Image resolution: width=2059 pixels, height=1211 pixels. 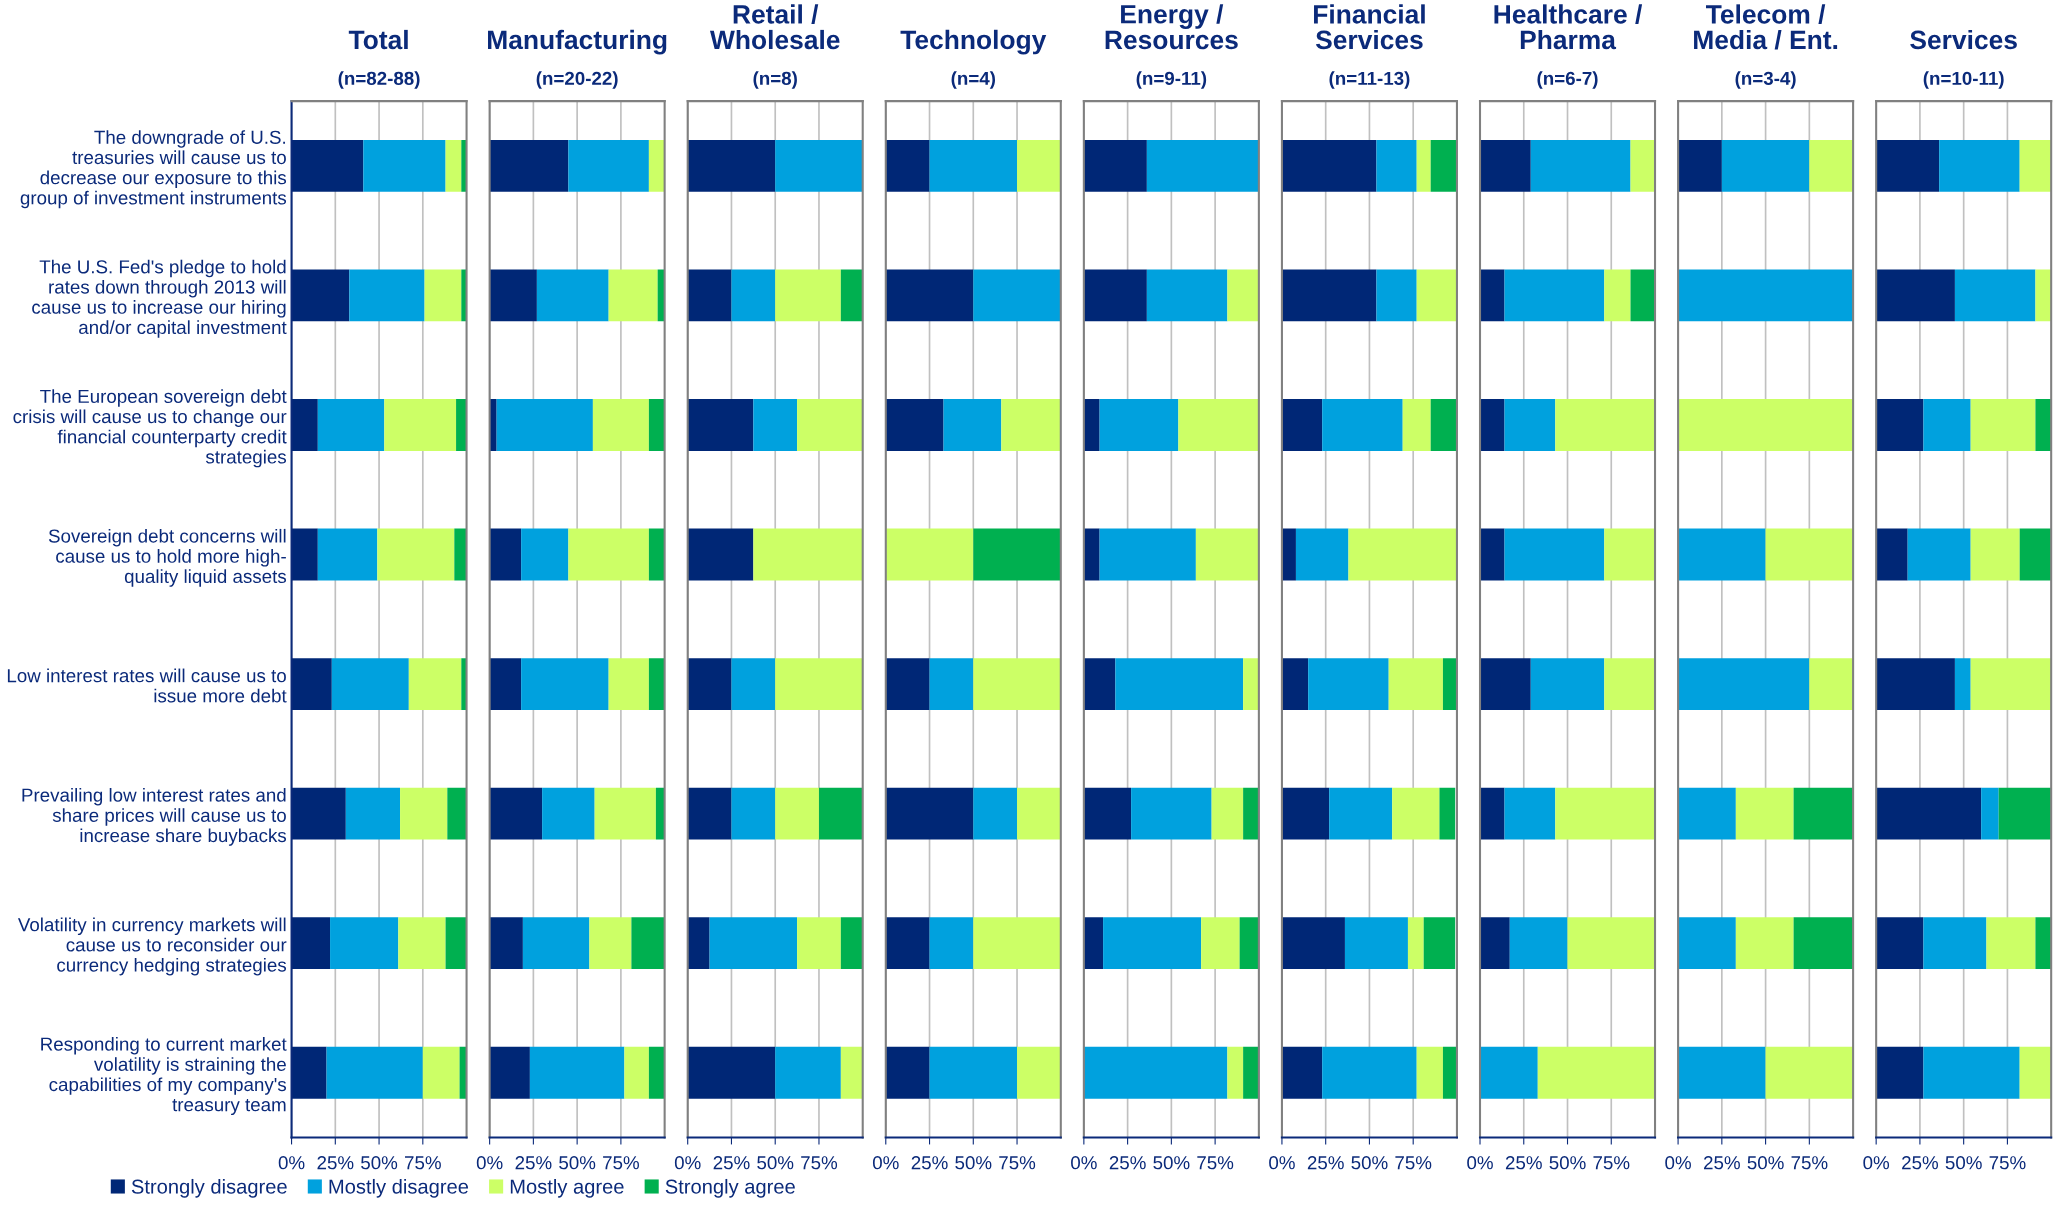 I want to click on chart-title: Services, so click(x=1963, y=39).